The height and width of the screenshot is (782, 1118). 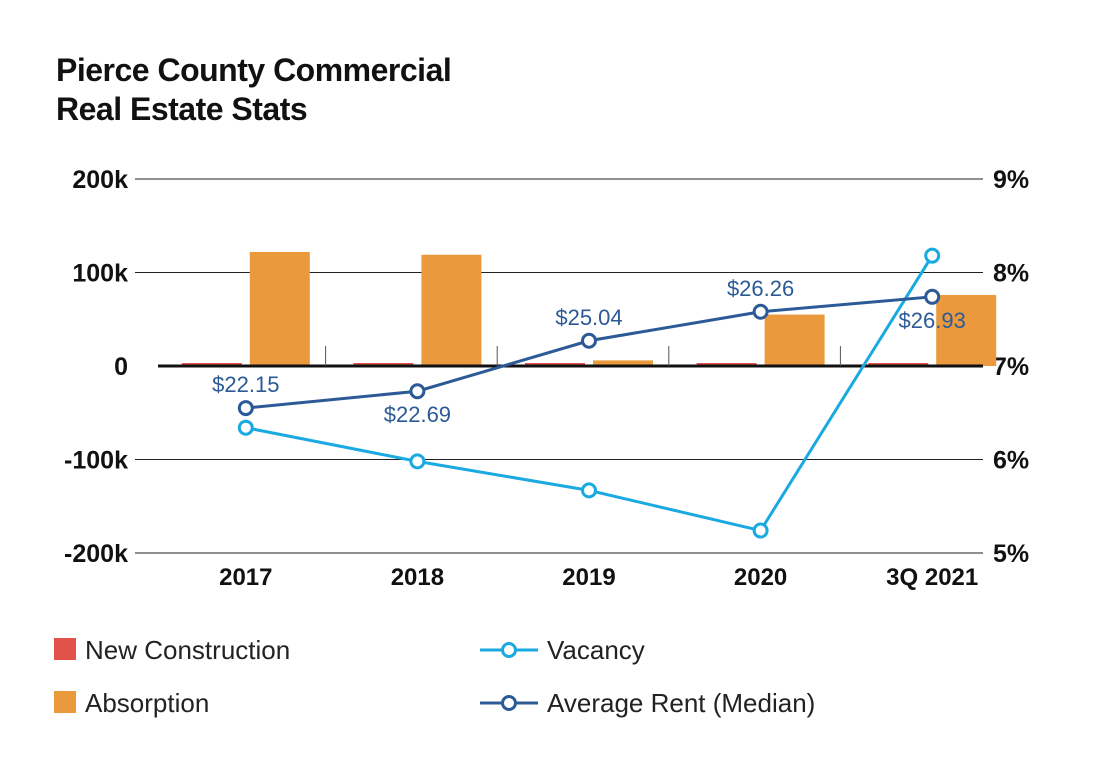 I want to click on legend-swatch-absorption, so click(x=65, y=702).